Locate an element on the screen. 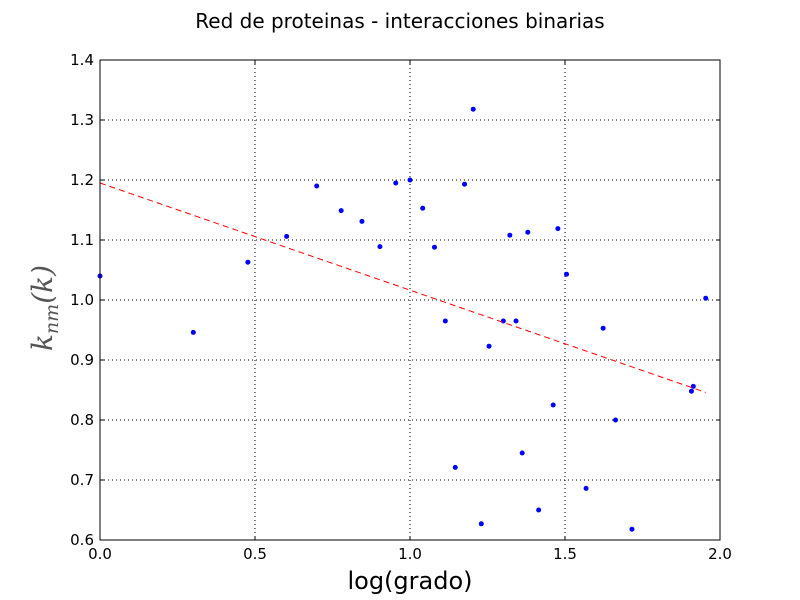  y-tick-label: 0.9 is located at coordinates (82, 360).